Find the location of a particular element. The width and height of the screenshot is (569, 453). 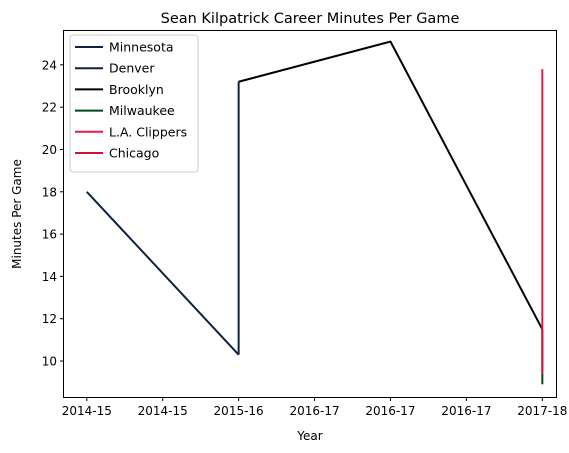

x-tick-label: 2015-16 is located at coordinates (239, 411).